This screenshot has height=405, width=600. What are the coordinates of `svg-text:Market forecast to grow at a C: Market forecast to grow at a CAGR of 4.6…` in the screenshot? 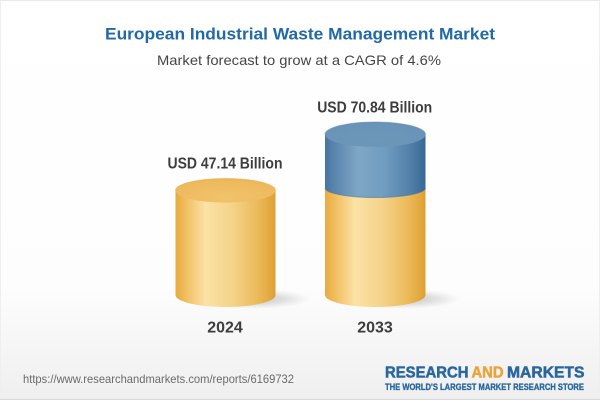 It's located at (299, 60).